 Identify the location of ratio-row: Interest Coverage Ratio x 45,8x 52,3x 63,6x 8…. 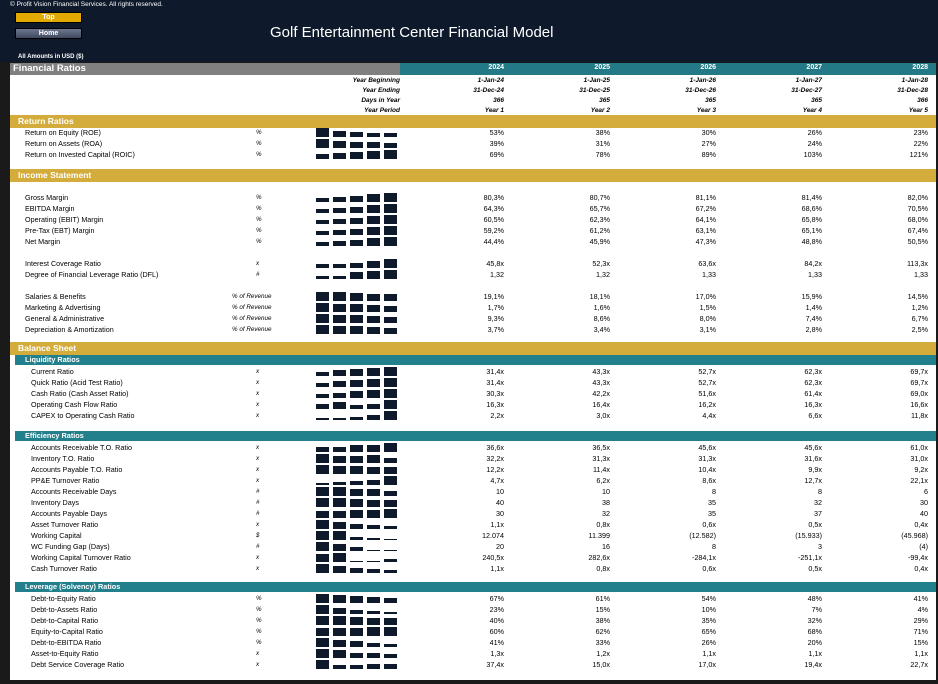
(473, 263).